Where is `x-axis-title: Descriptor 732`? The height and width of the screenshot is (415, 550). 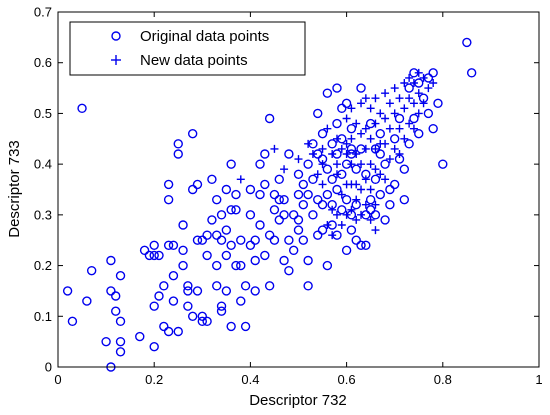 x-axis-title: Descriptor 732 is located at coordinates (298, 400).